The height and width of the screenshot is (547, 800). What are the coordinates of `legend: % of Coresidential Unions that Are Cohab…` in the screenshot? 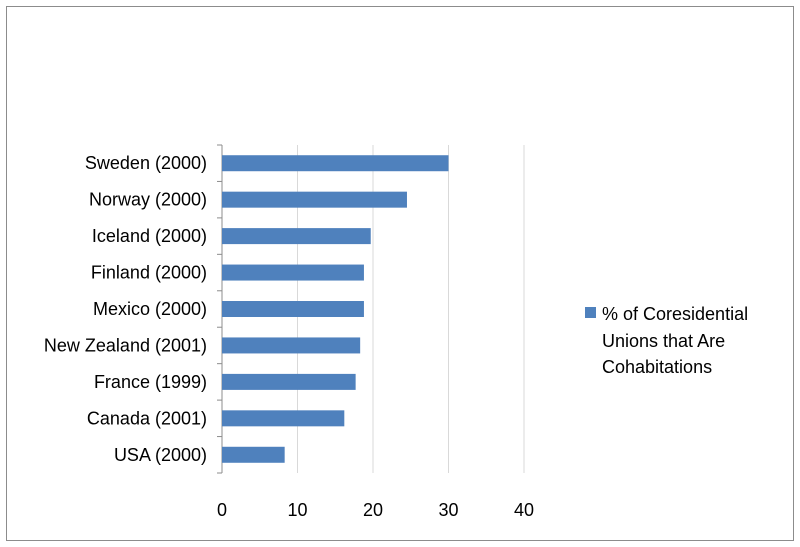 It's located at (666, 340).